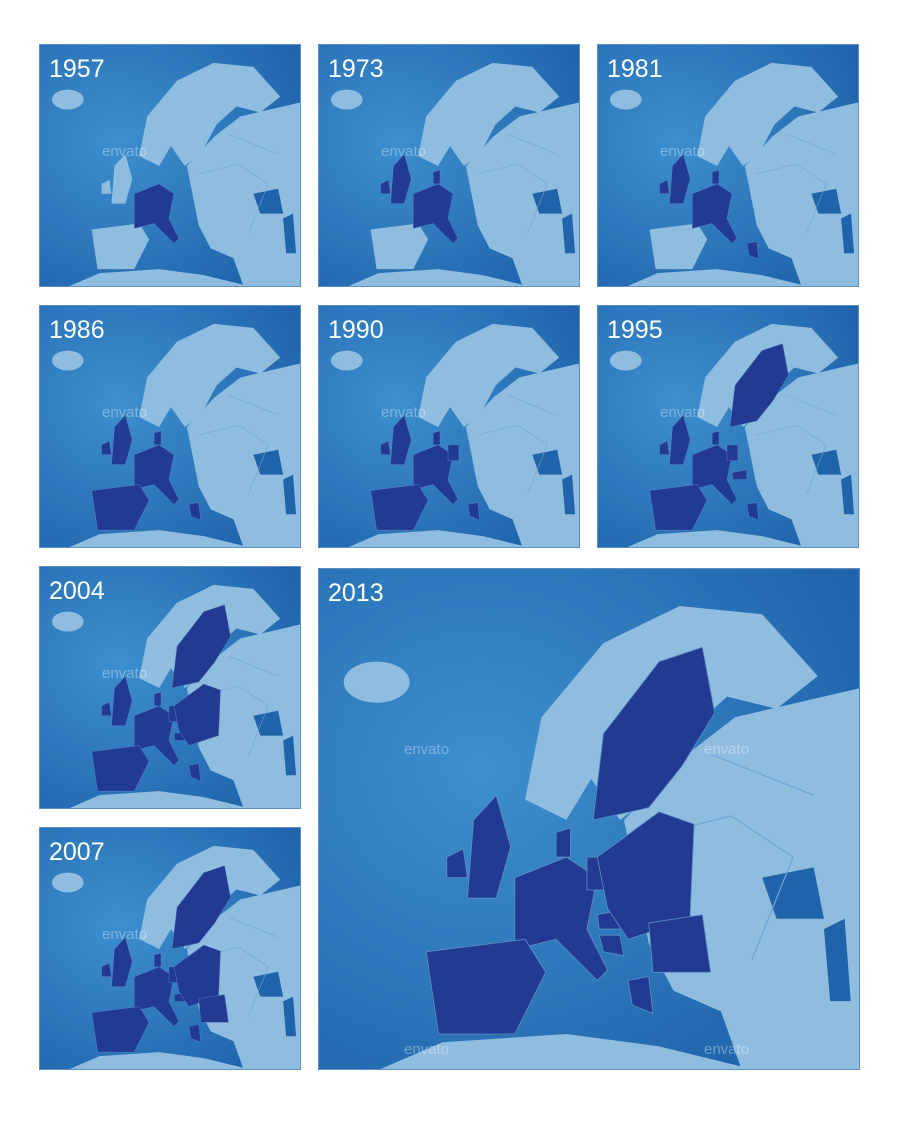  What do you see at coordinates (356, 330) in the screenshot?
I see `year-label: 1990` at bounding box center [356, 330].